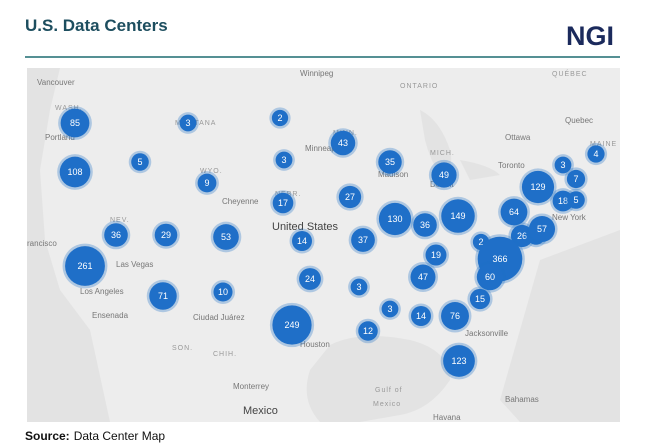 The height and width of the screenshot is (447, 645). I want to click on place-label: Vancouver, so click(56, 82).